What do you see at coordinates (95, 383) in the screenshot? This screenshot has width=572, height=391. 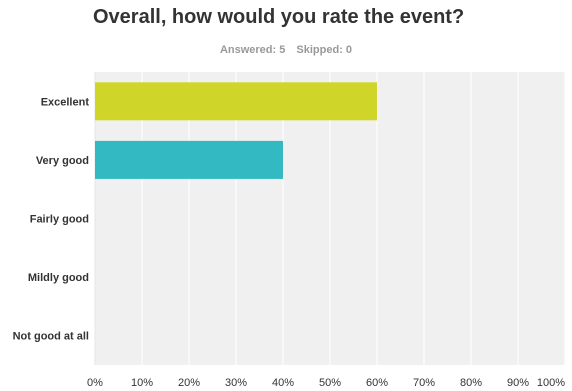 I see `x-tick-label: 0%` at bounding box center [95, 383].